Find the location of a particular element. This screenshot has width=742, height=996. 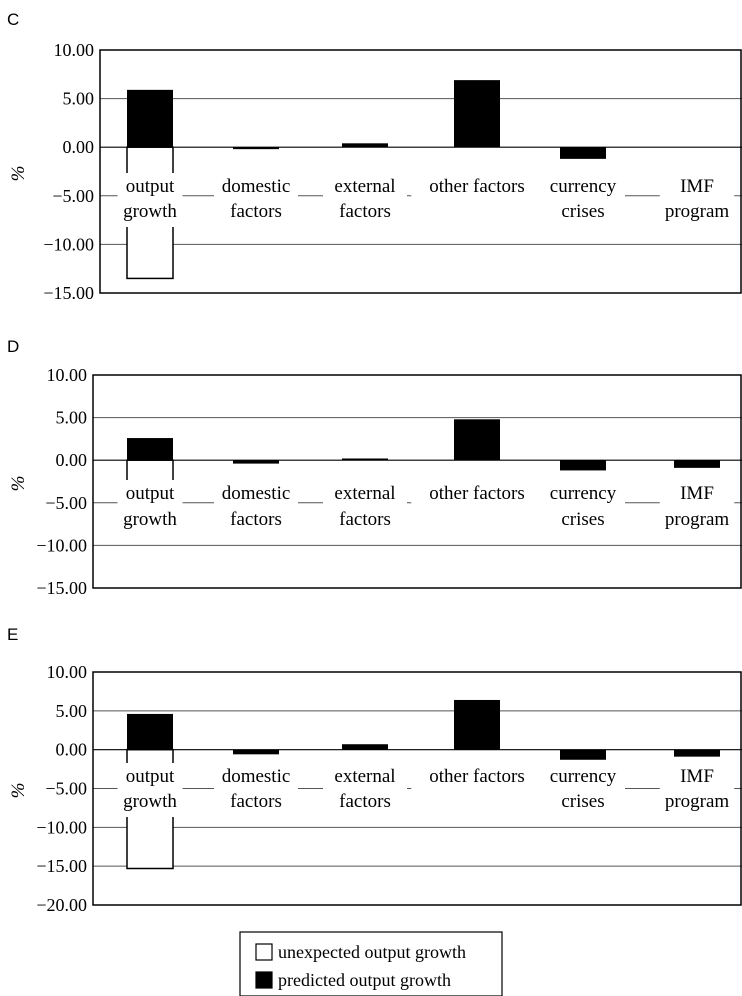

y-tick-label: −5.00 is located at coordinates (66, 503).